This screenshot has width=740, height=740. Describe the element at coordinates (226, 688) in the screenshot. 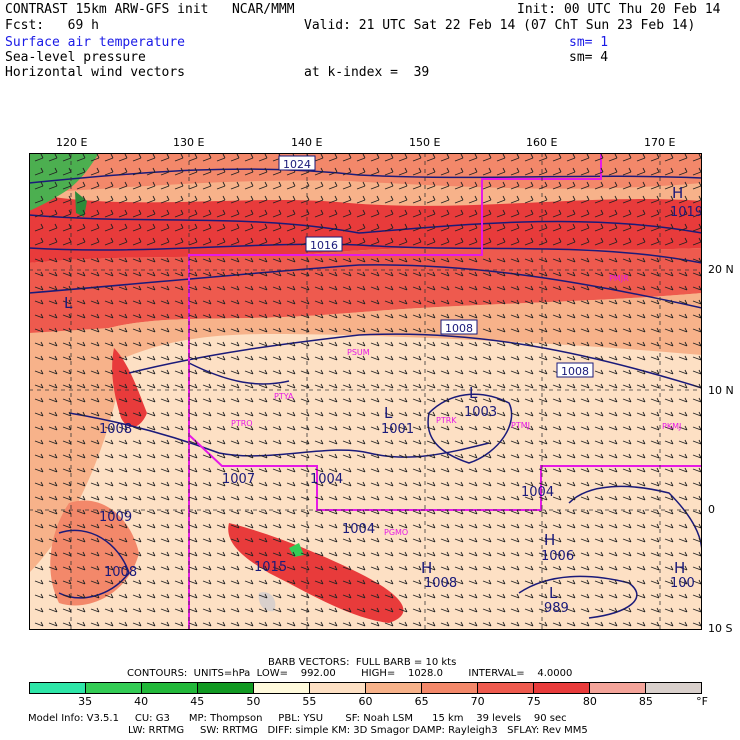

I see `colorbar-swatch` at that location.